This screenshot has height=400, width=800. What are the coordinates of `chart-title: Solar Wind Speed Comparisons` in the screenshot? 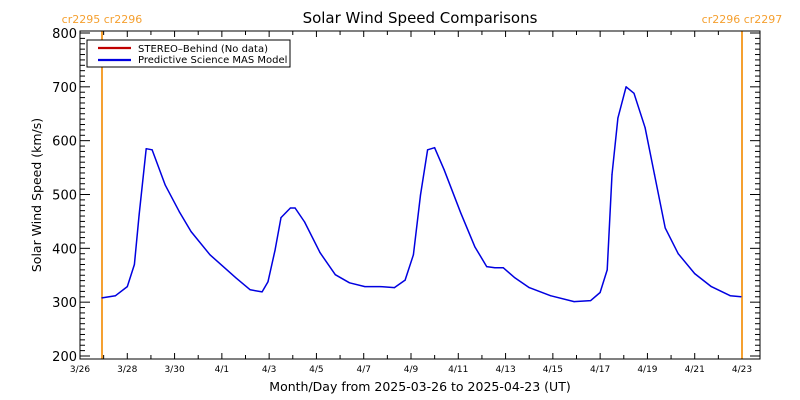 It's located at (420, 18).